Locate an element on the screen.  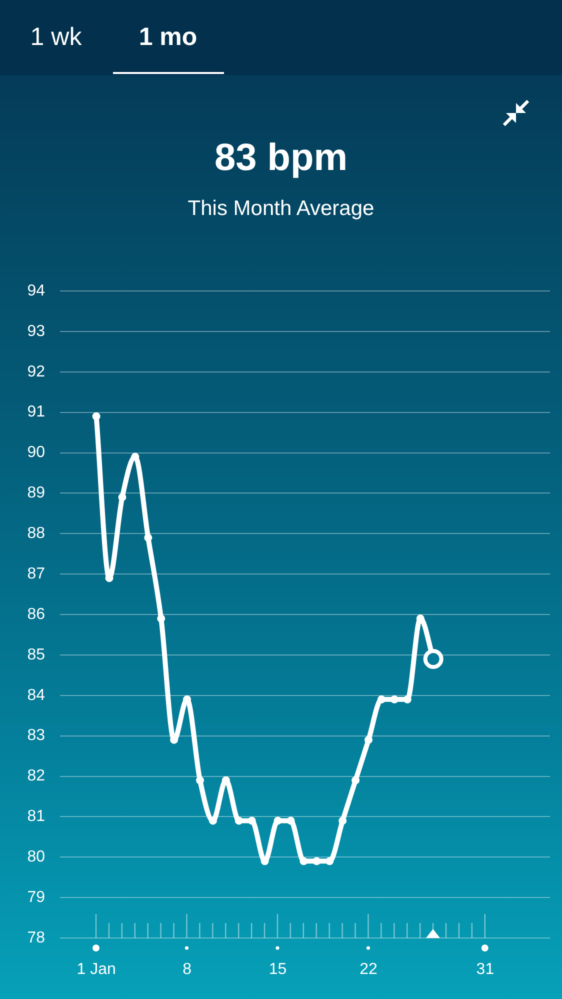
y-tick-label: 81 is located at coordinates (36, 817).